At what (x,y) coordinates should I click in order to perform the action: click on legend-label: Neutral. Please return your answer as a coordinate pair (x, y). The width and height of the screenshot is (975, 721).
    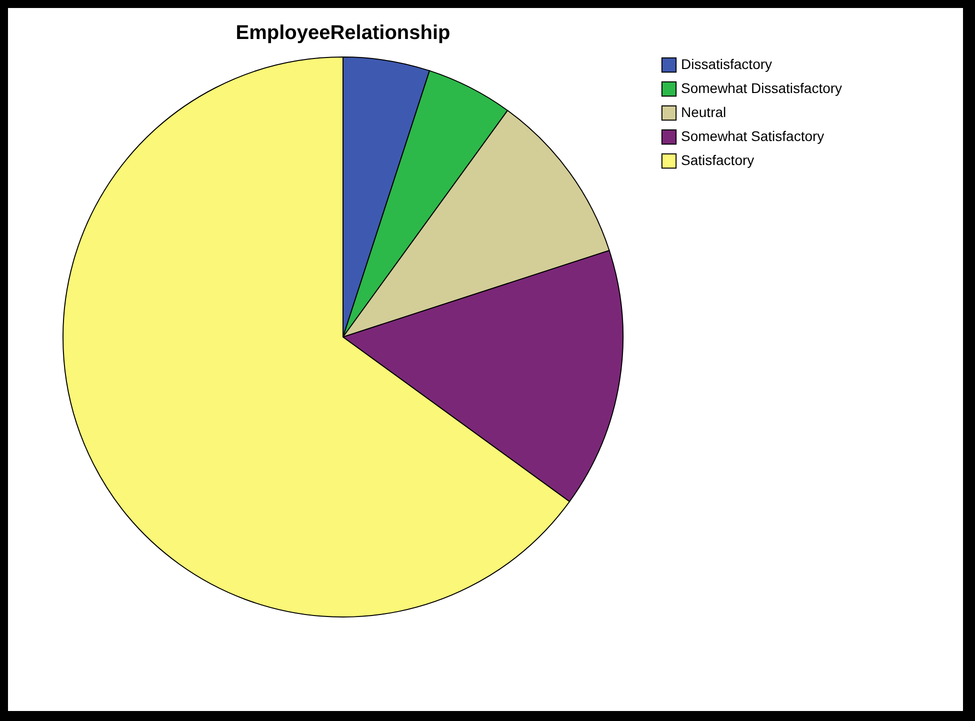
    Looking at the image, I should click on (703, 112).